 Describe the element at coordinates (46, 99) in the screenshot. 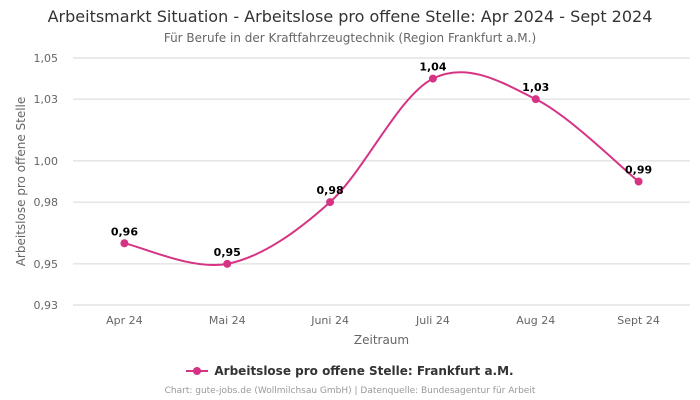

I see `y-tick-label: 1,03` at that location.